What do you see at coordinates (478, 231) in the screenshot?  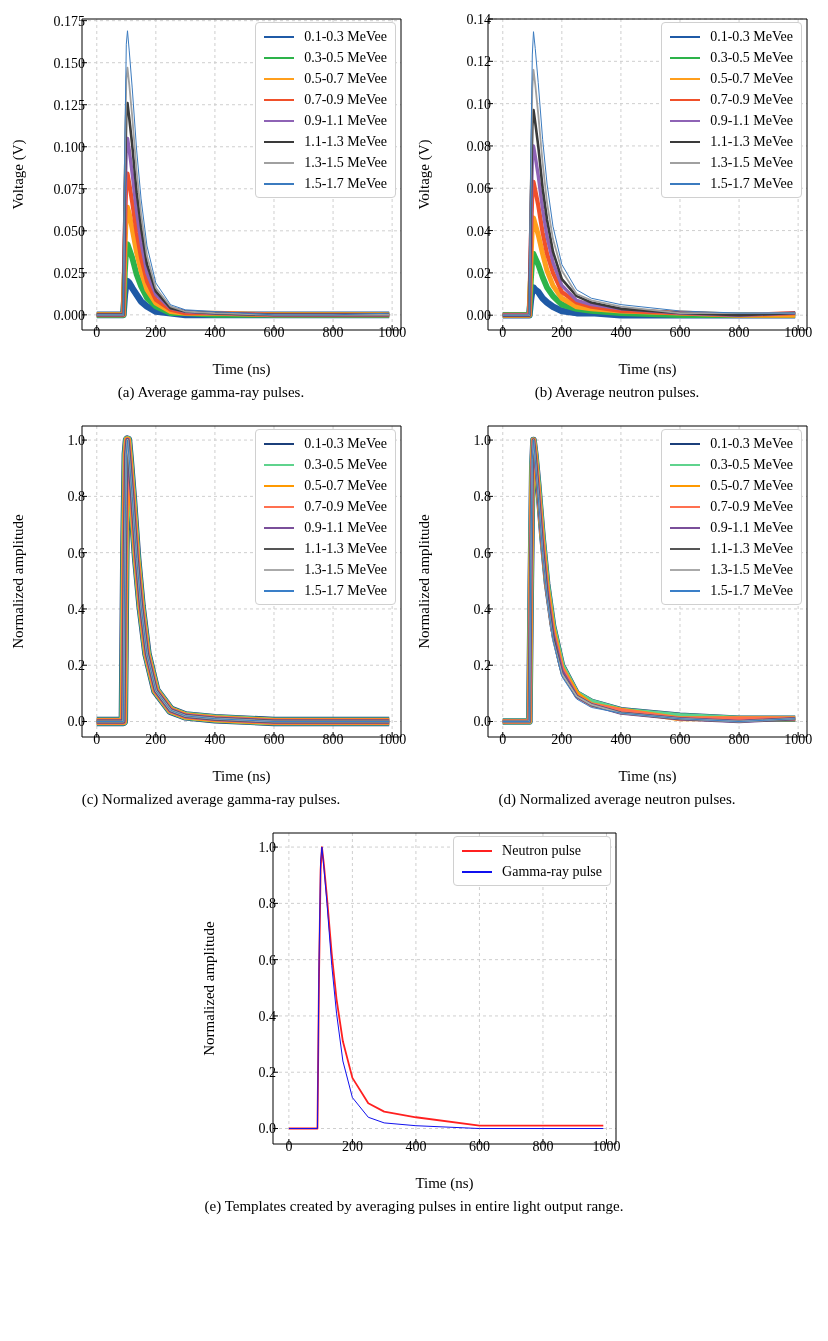 I see `y-tick-label: 0.04` at bounding box center [478, 231].